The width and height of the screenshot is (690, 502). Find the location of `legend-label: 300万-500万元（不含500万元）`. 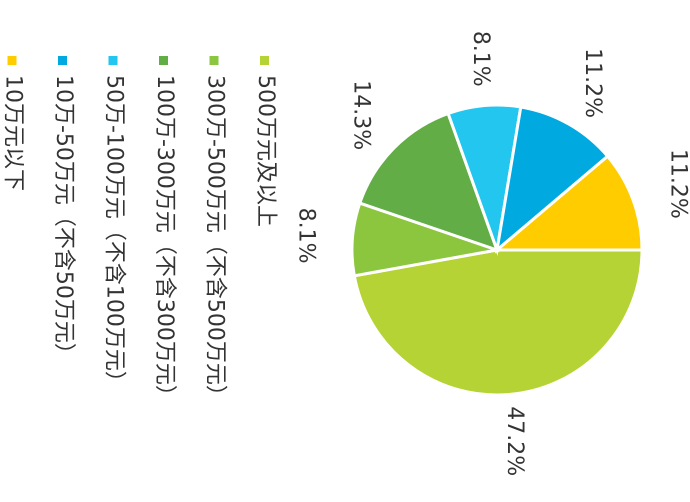

legend-label: 300万-500万元（不含500万元） is located at coordinates (215, 241).